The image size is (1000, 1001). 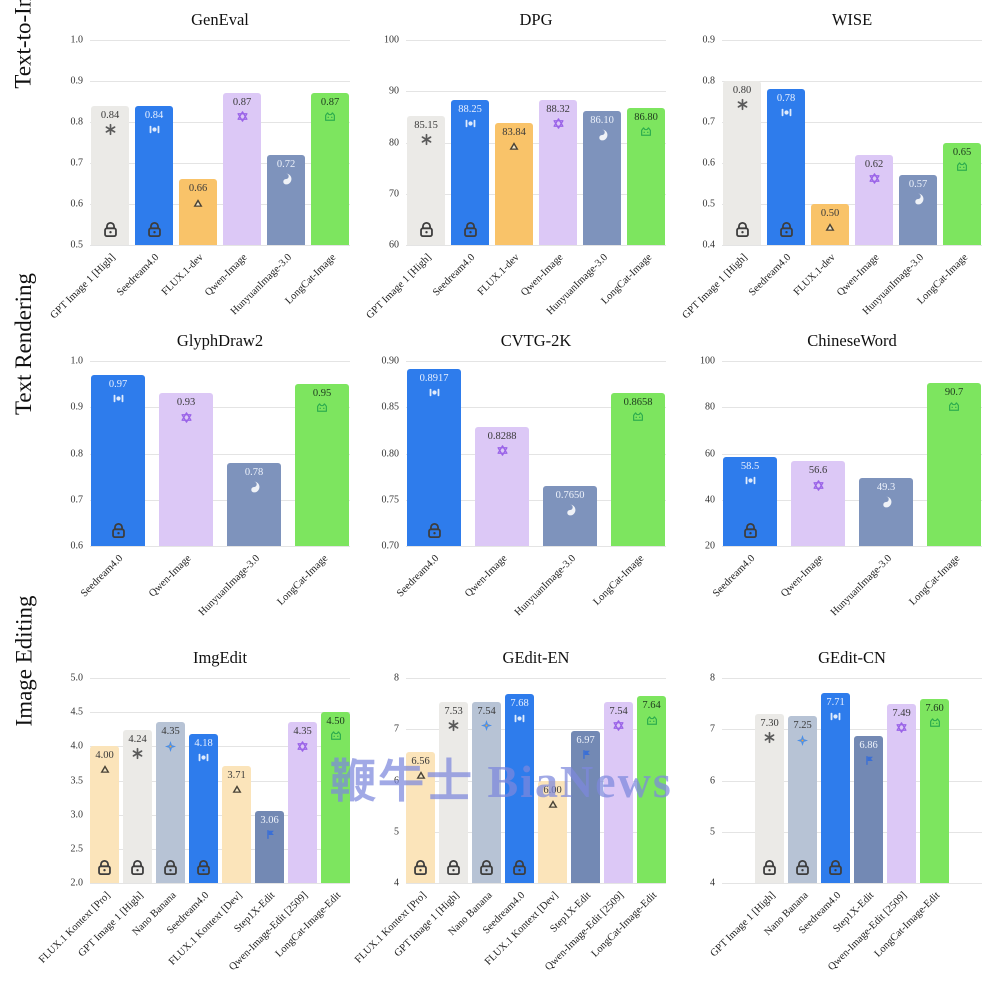 I want to click on bar-value: 7.64, so click(x=651, y=706).